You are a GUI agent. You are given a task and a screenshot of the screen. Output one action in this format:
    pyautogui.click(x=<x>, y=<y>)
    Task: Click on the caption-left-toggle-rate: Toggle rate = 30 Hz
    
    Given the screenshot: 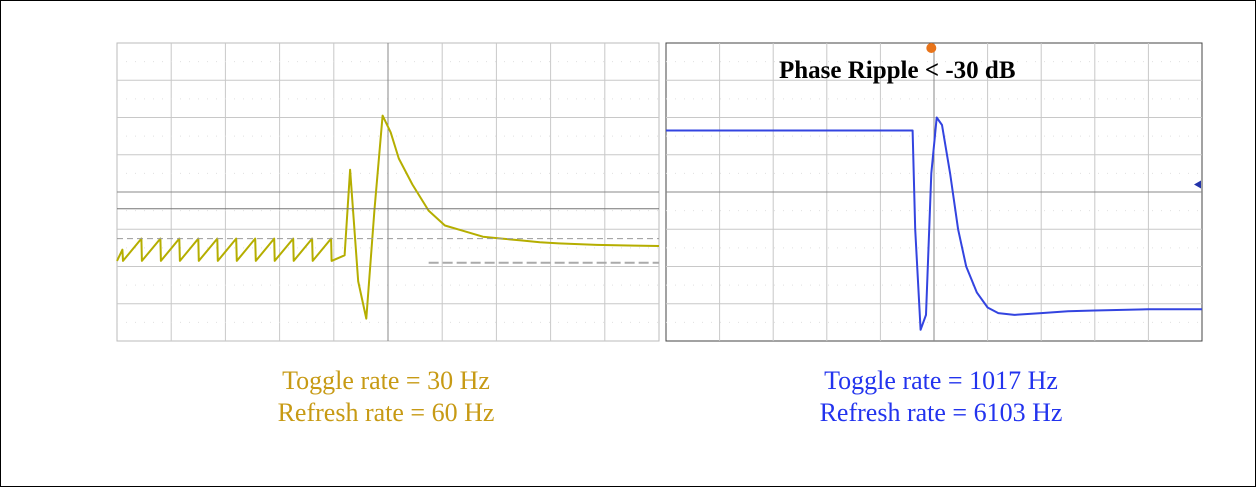 What is the action you would take?
    pyautogui.click(x=386, y=380)
    